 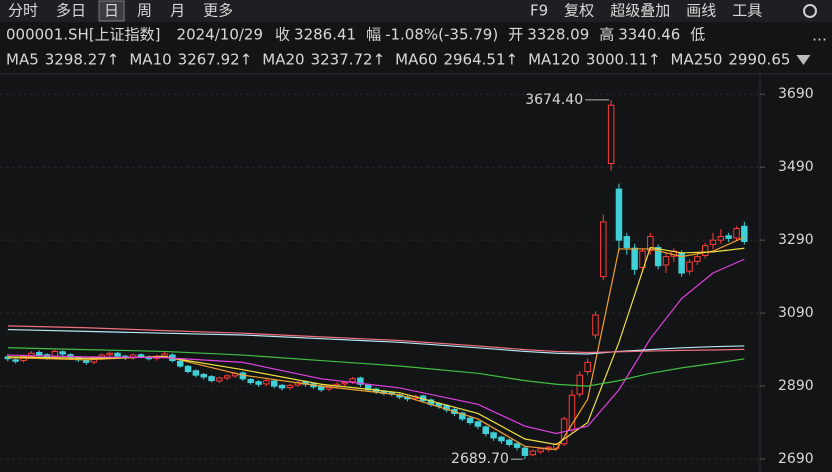 What do you see at coordinates (558, 35) in the screenshot?
I see `quote-value: 3328.09` at bounding box center [558, 35].